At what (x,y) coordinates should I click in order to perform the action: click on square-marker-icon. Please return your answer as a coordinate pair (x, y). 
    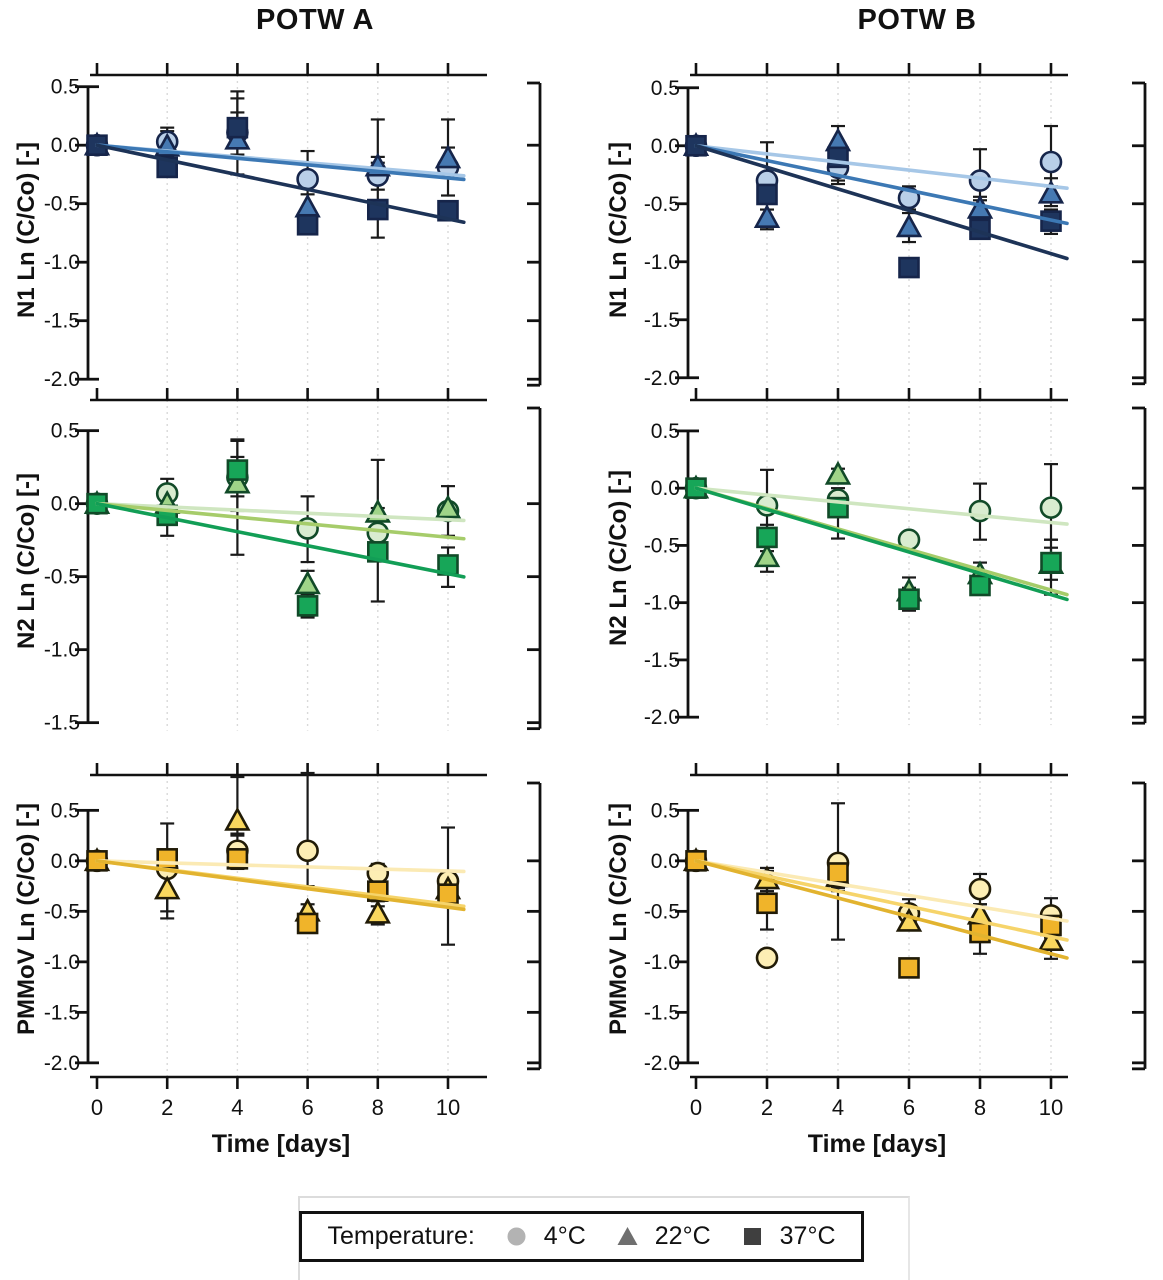
    Looking at the image, I should click on (752, 1236).